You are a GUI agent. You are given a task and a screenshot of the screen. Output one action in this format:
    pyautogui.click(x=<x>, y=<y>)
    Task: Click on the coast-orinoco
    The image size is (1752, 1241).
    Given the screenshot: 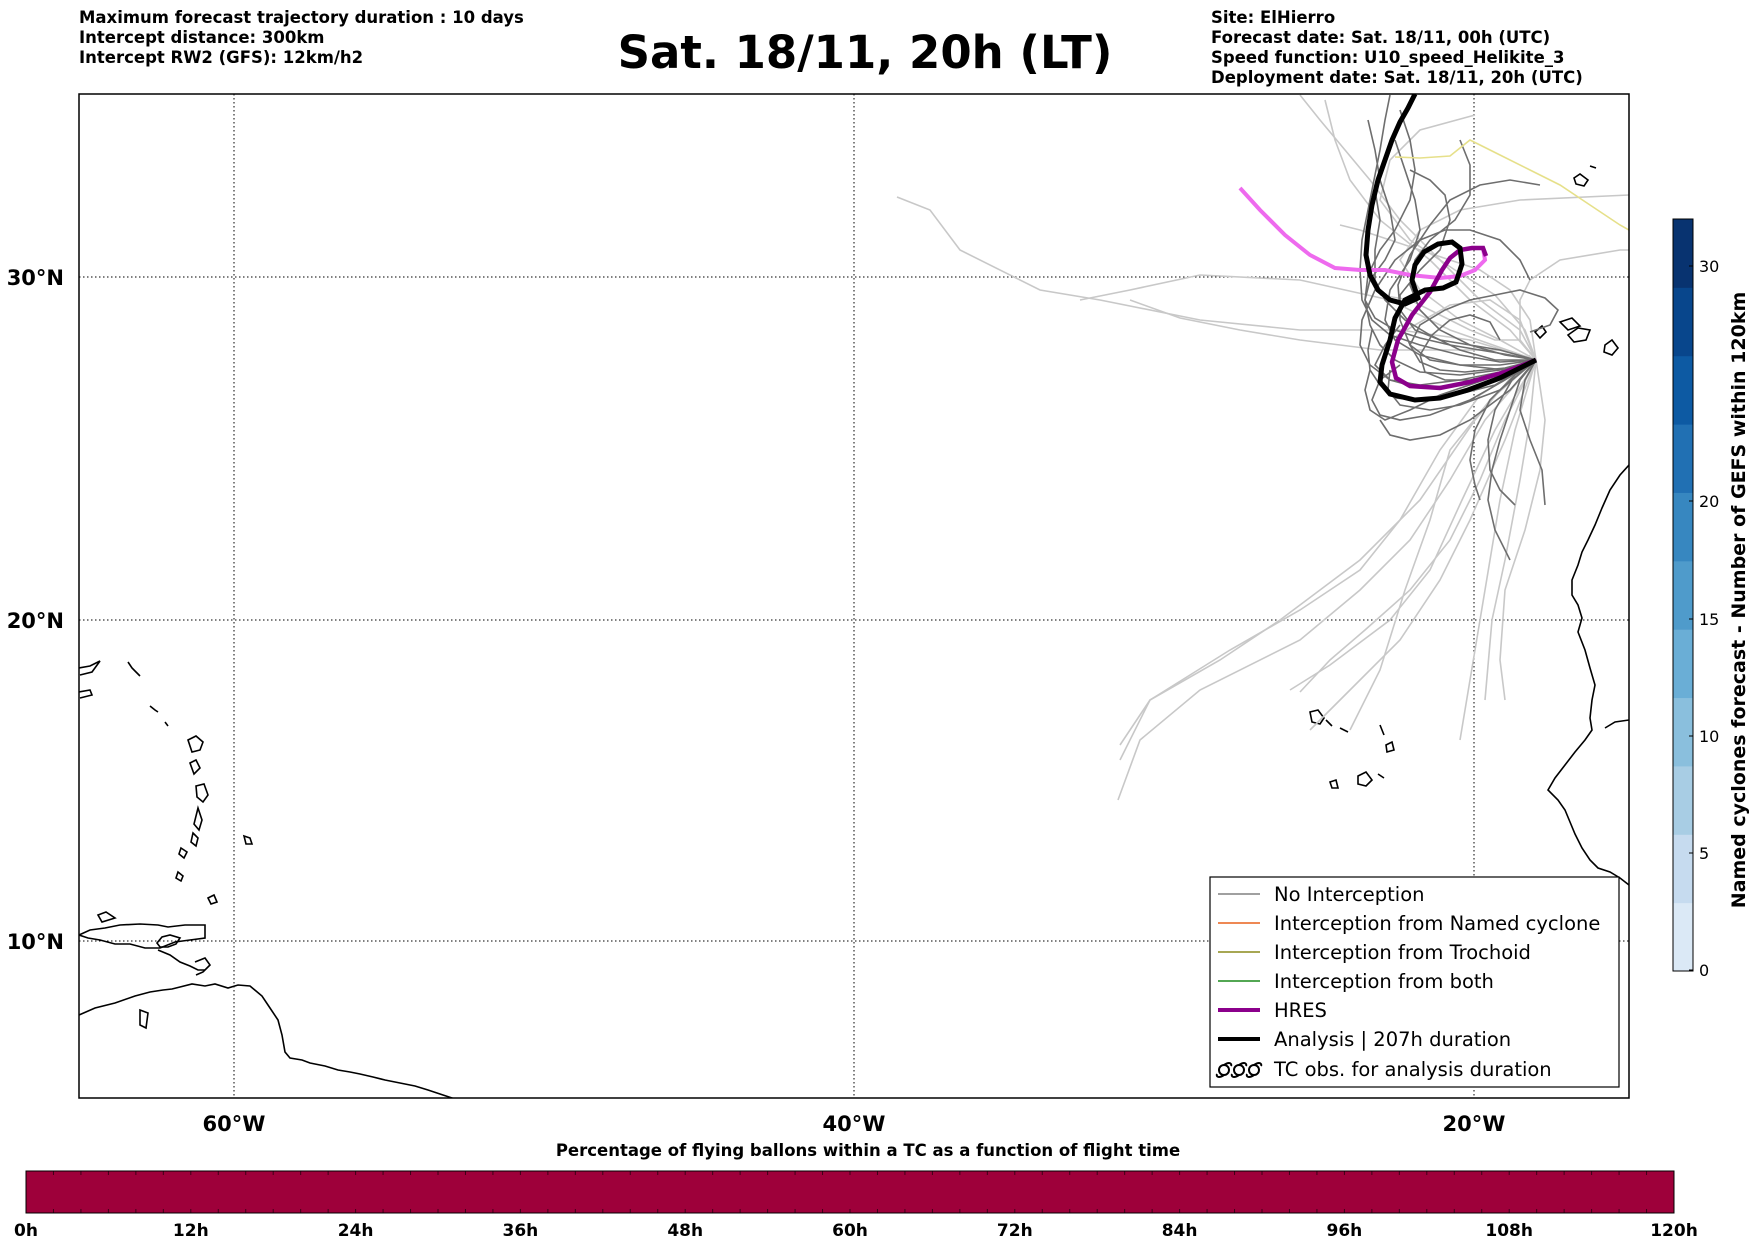 What is the action you would take?
    pyautogui.click(x=203, y=966)
    